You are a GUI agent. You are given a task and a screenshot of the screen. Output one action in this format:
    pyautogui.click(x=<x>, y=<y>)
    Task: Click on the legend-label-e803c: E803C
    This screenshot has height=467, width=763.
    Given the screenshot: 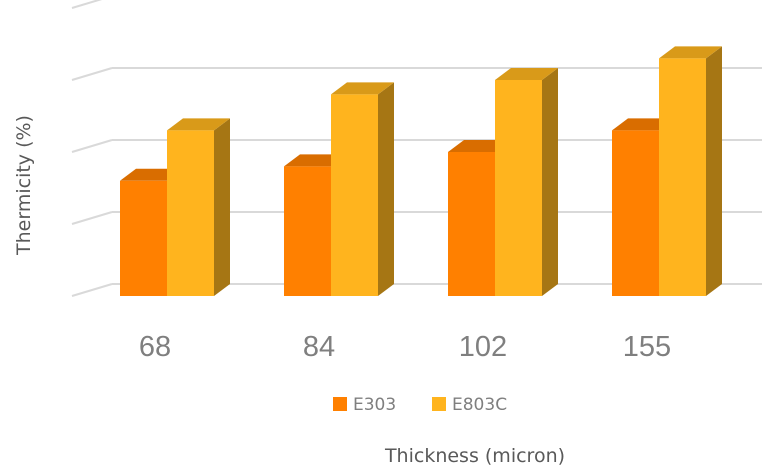 What is the action you would take?
    pyautogui.click(x=479, y=405)
    